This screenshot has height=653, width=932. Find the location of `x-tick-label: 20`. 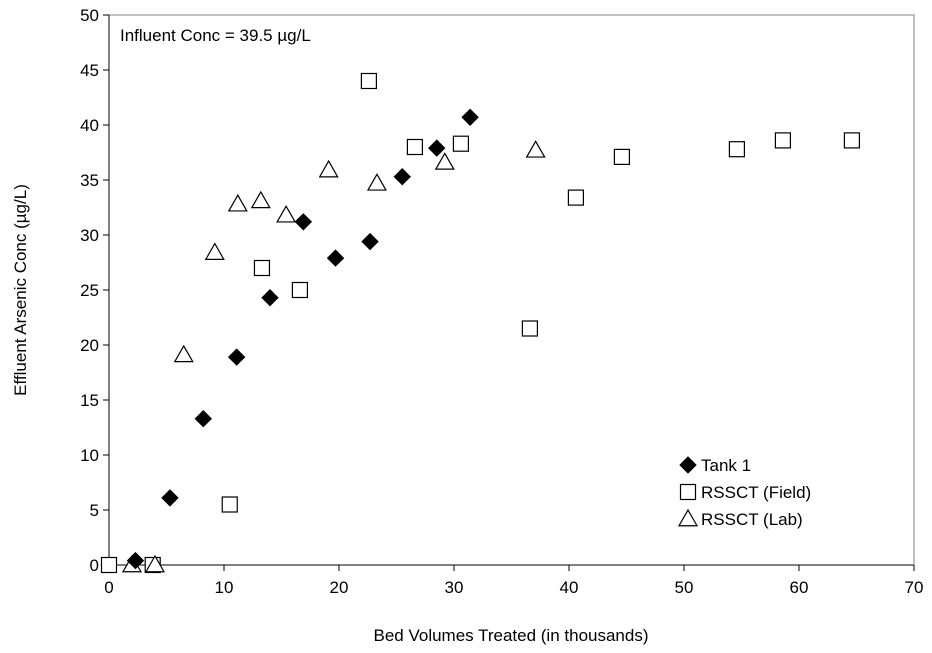

x-tick-label: 20 is located at coordinates (339, 587).